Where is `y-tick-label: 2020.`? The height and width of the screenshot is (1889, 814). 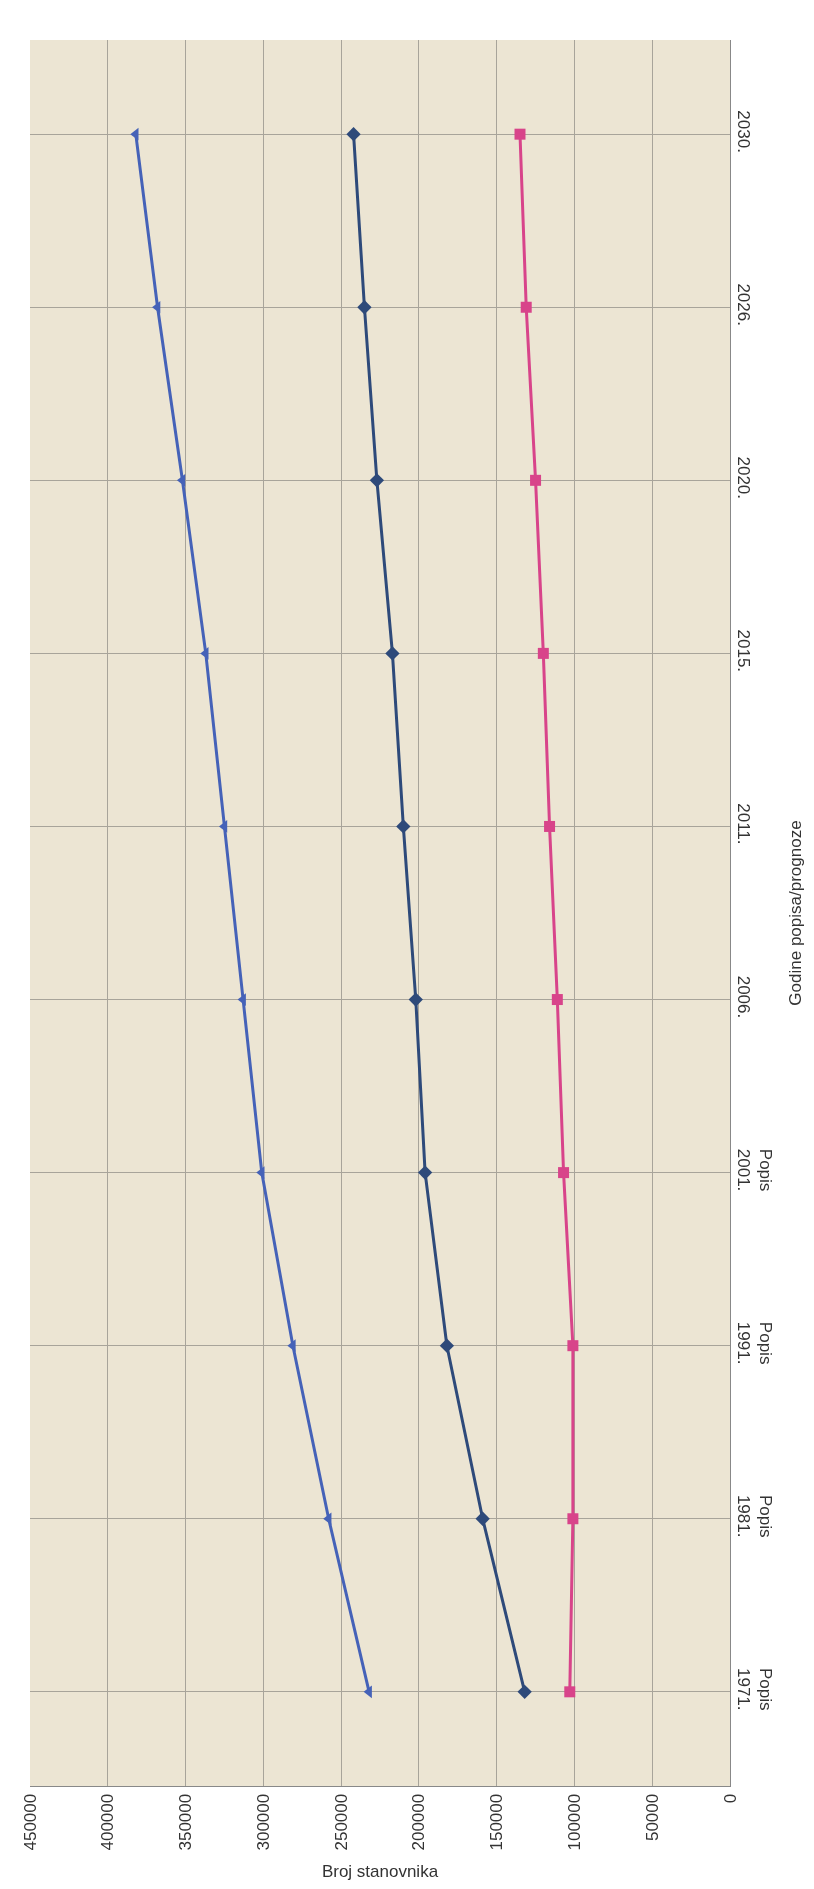
y-tick-label: 2020. is located at coordinates (743, 478).